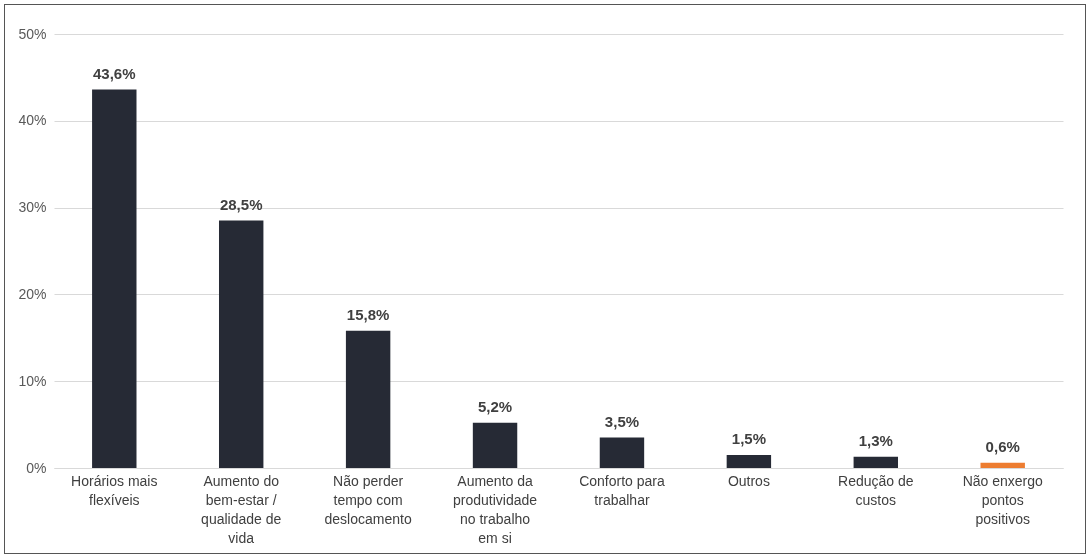  Describe the element at coordinates (748, 438) in the screenshot. I see `data-label: 1,5%` at that location.